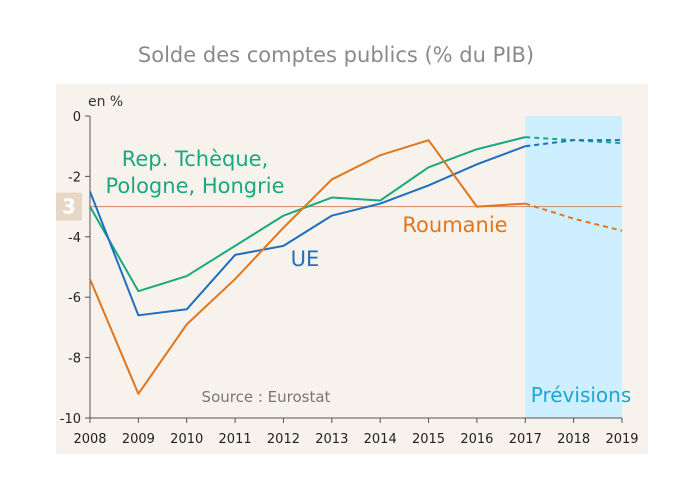 This screenshot has width=695, height=483. What do you see at coordinates (283, 439) in the screenshot?
I see `x-tick-label: 2012` at bounding box center [283, 439].